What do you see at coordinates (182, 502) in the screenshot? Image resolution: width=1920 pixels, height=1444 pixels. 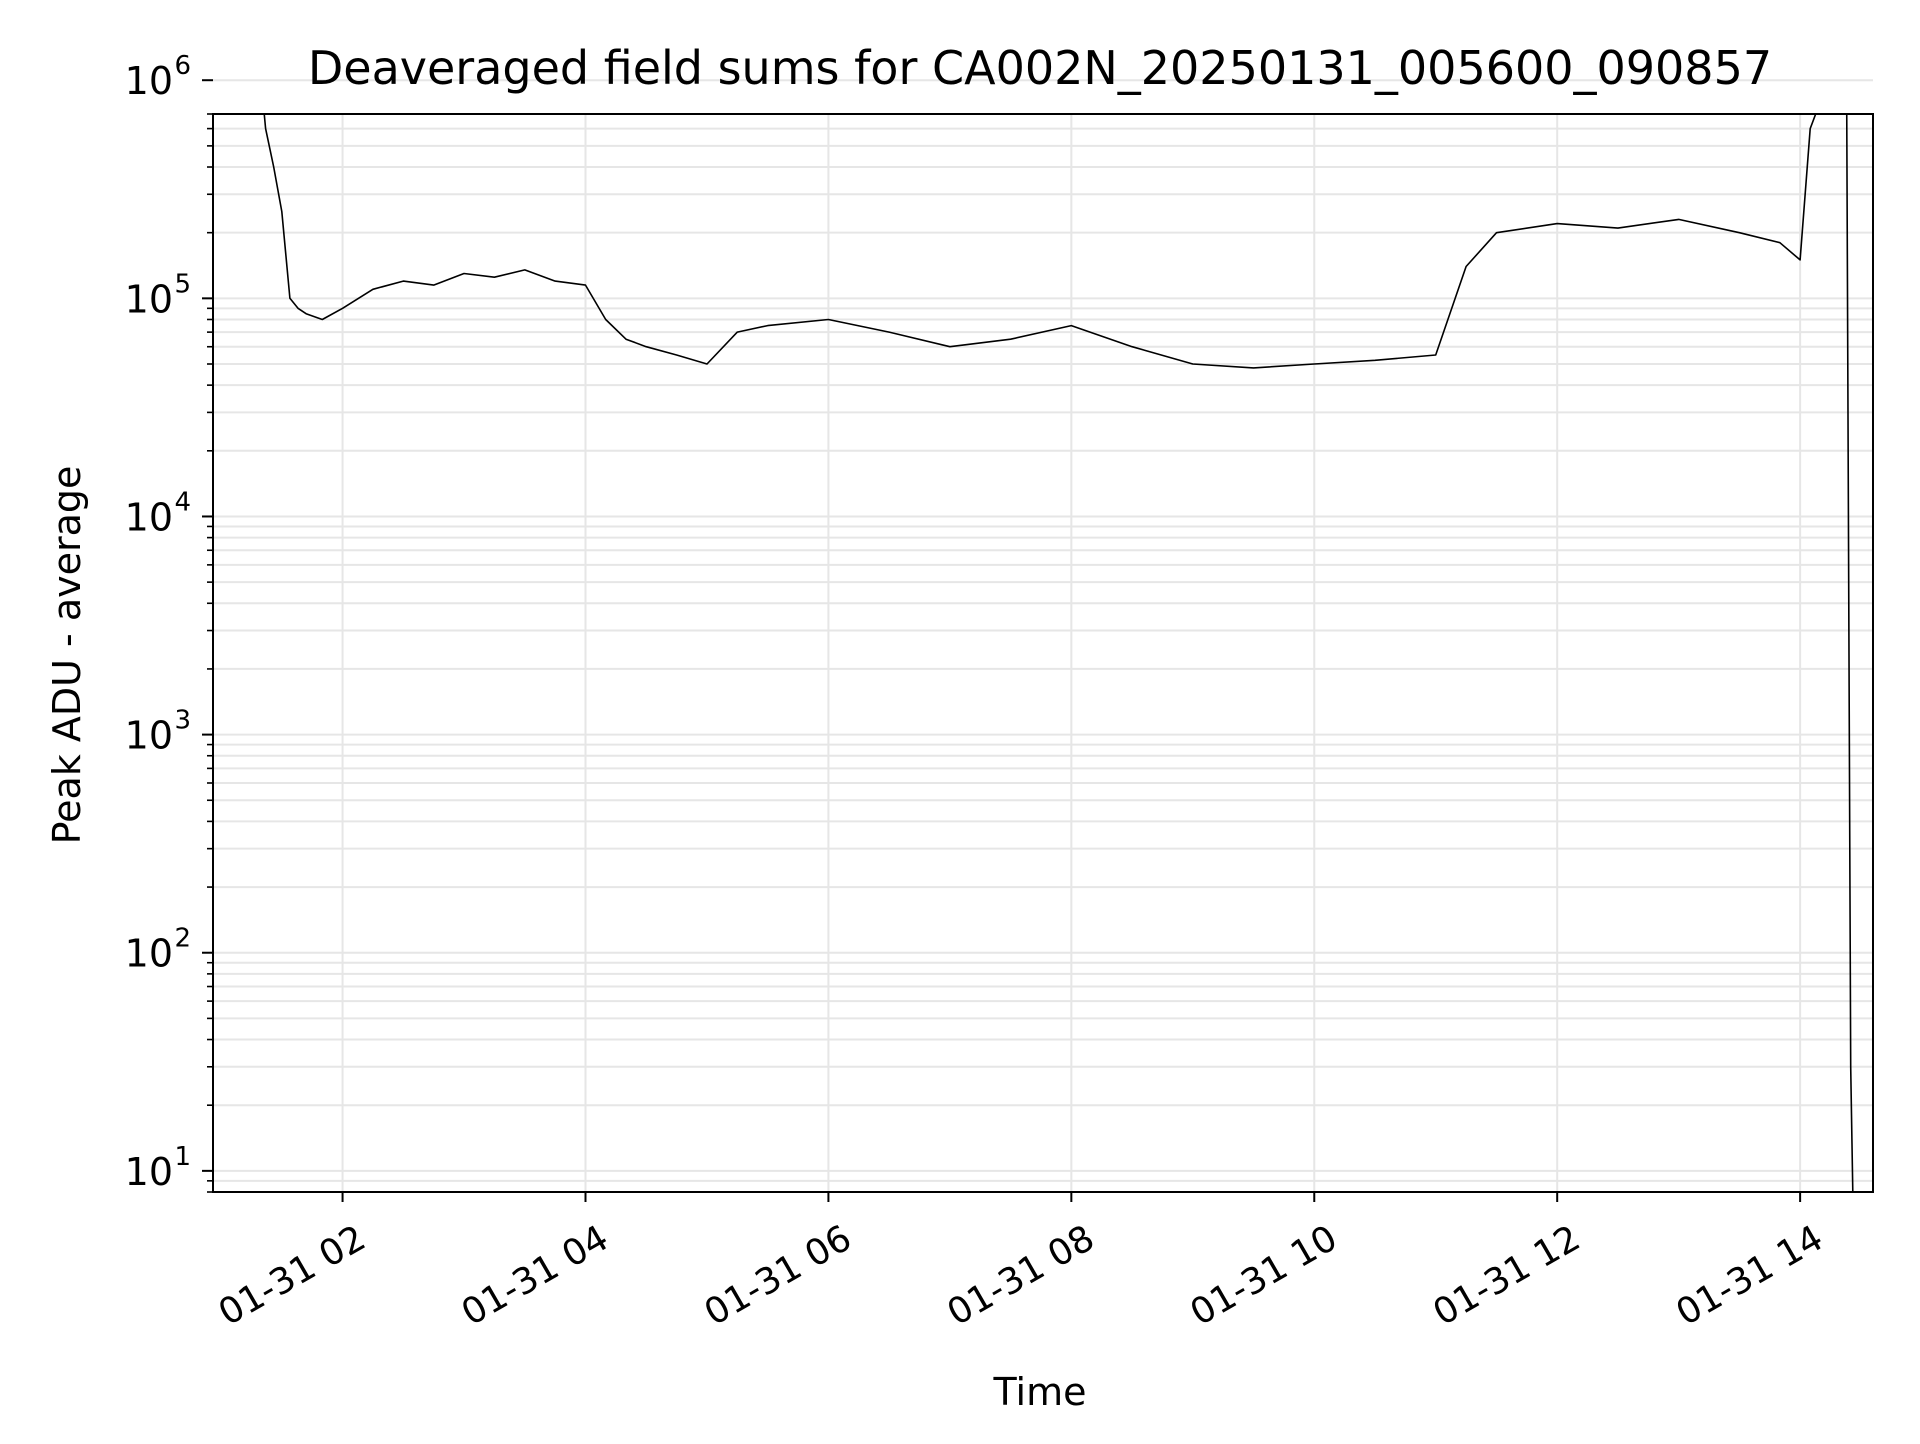 I see `y-tick-exponent: 4` at bounding box center [182, 502].